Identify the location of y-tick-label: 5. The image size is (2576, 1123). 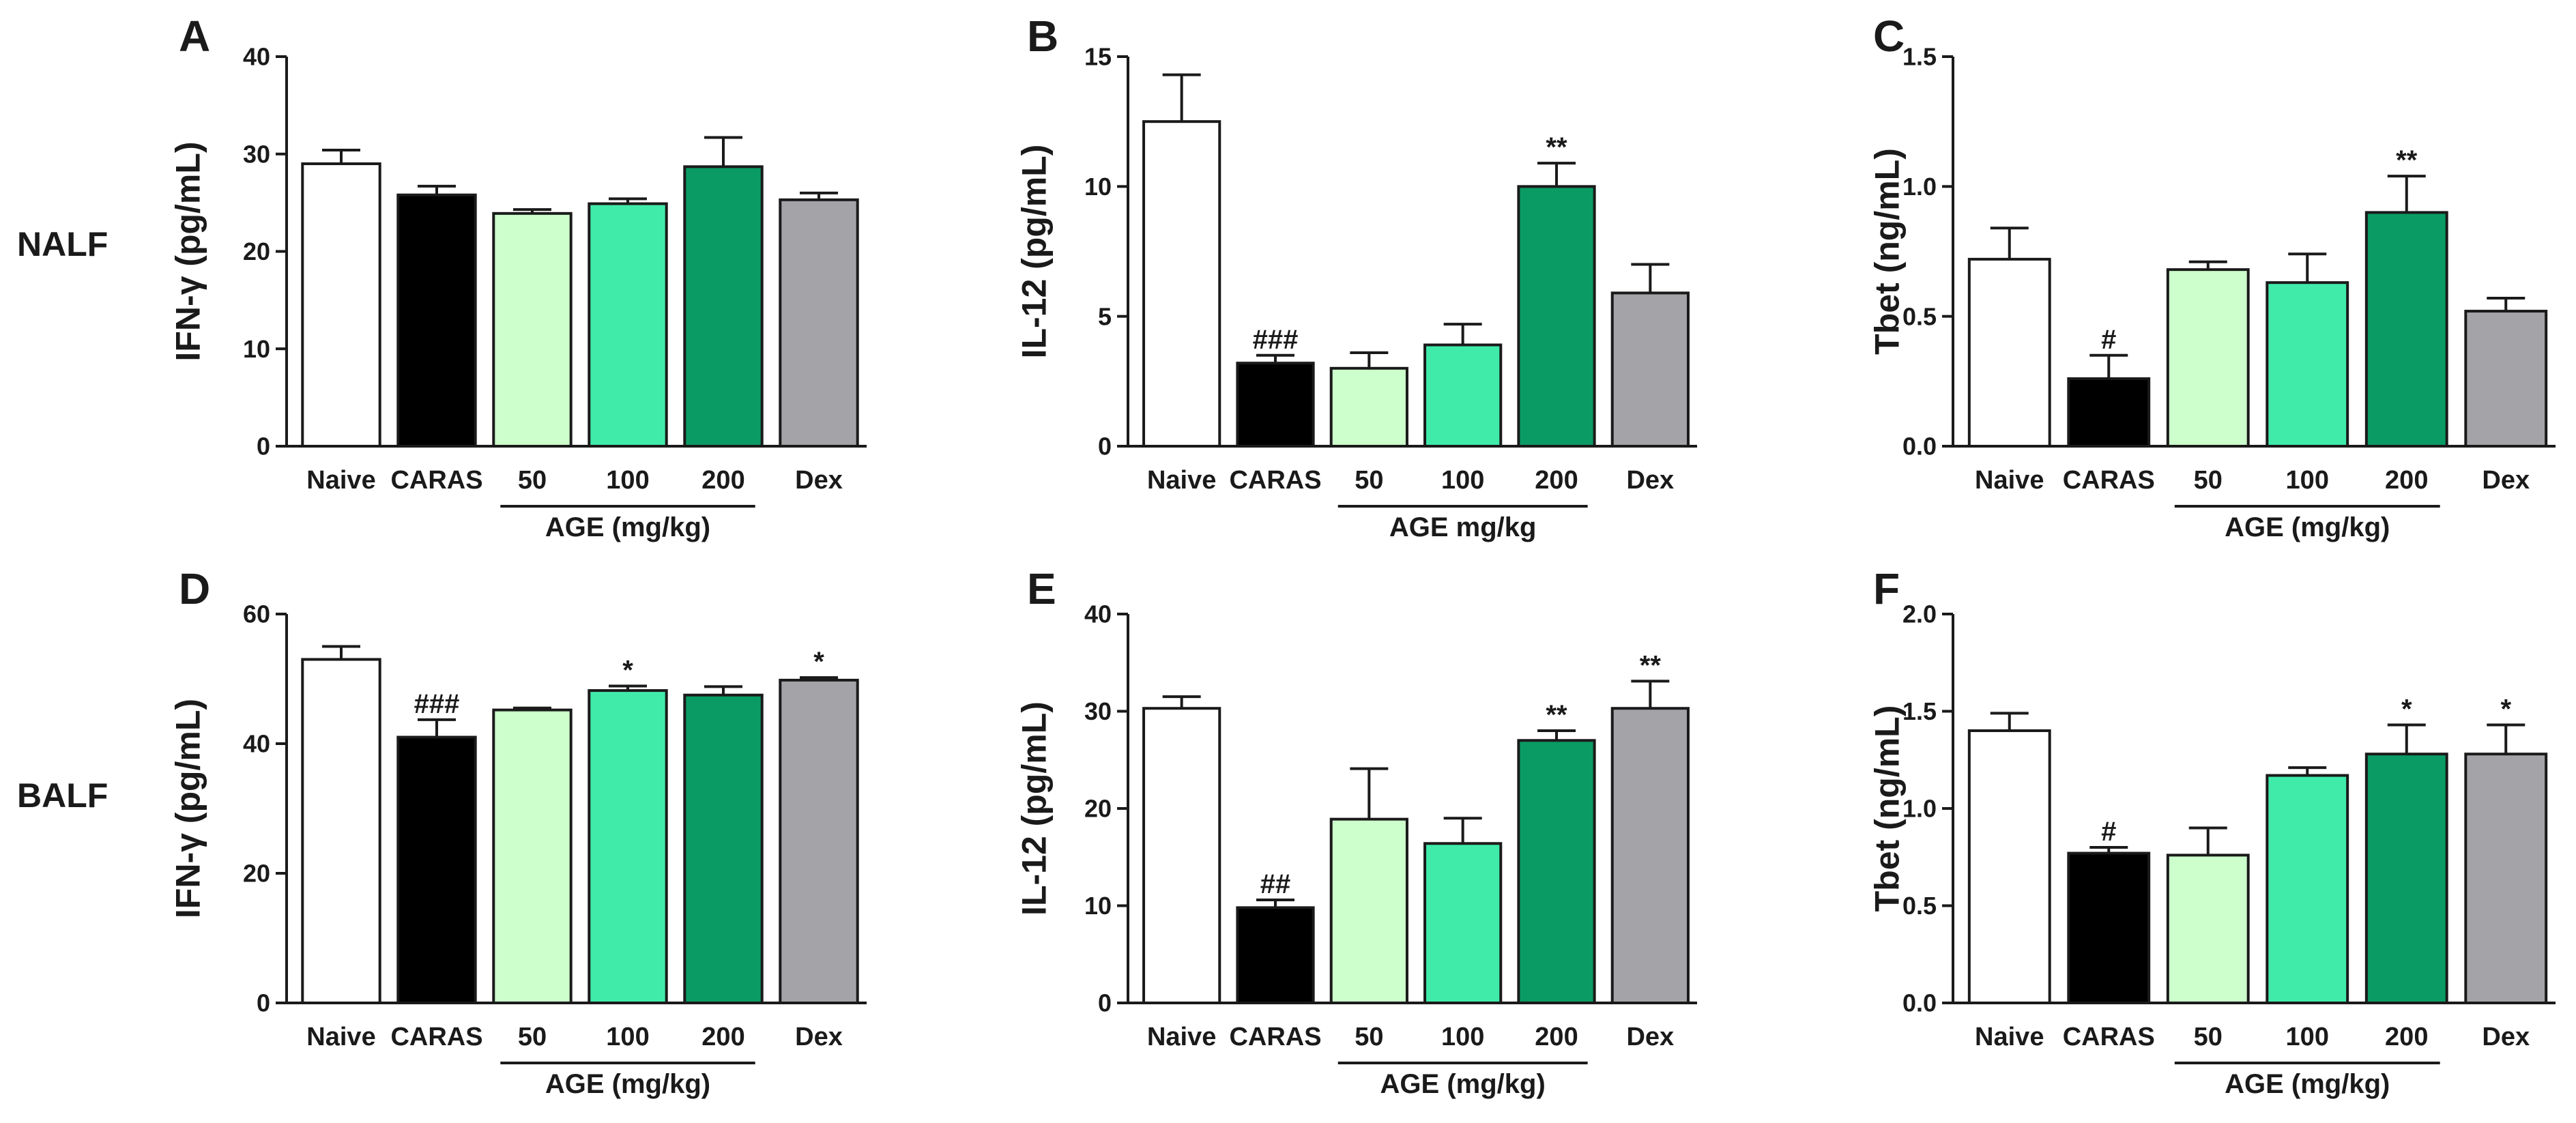
(1105, 316).